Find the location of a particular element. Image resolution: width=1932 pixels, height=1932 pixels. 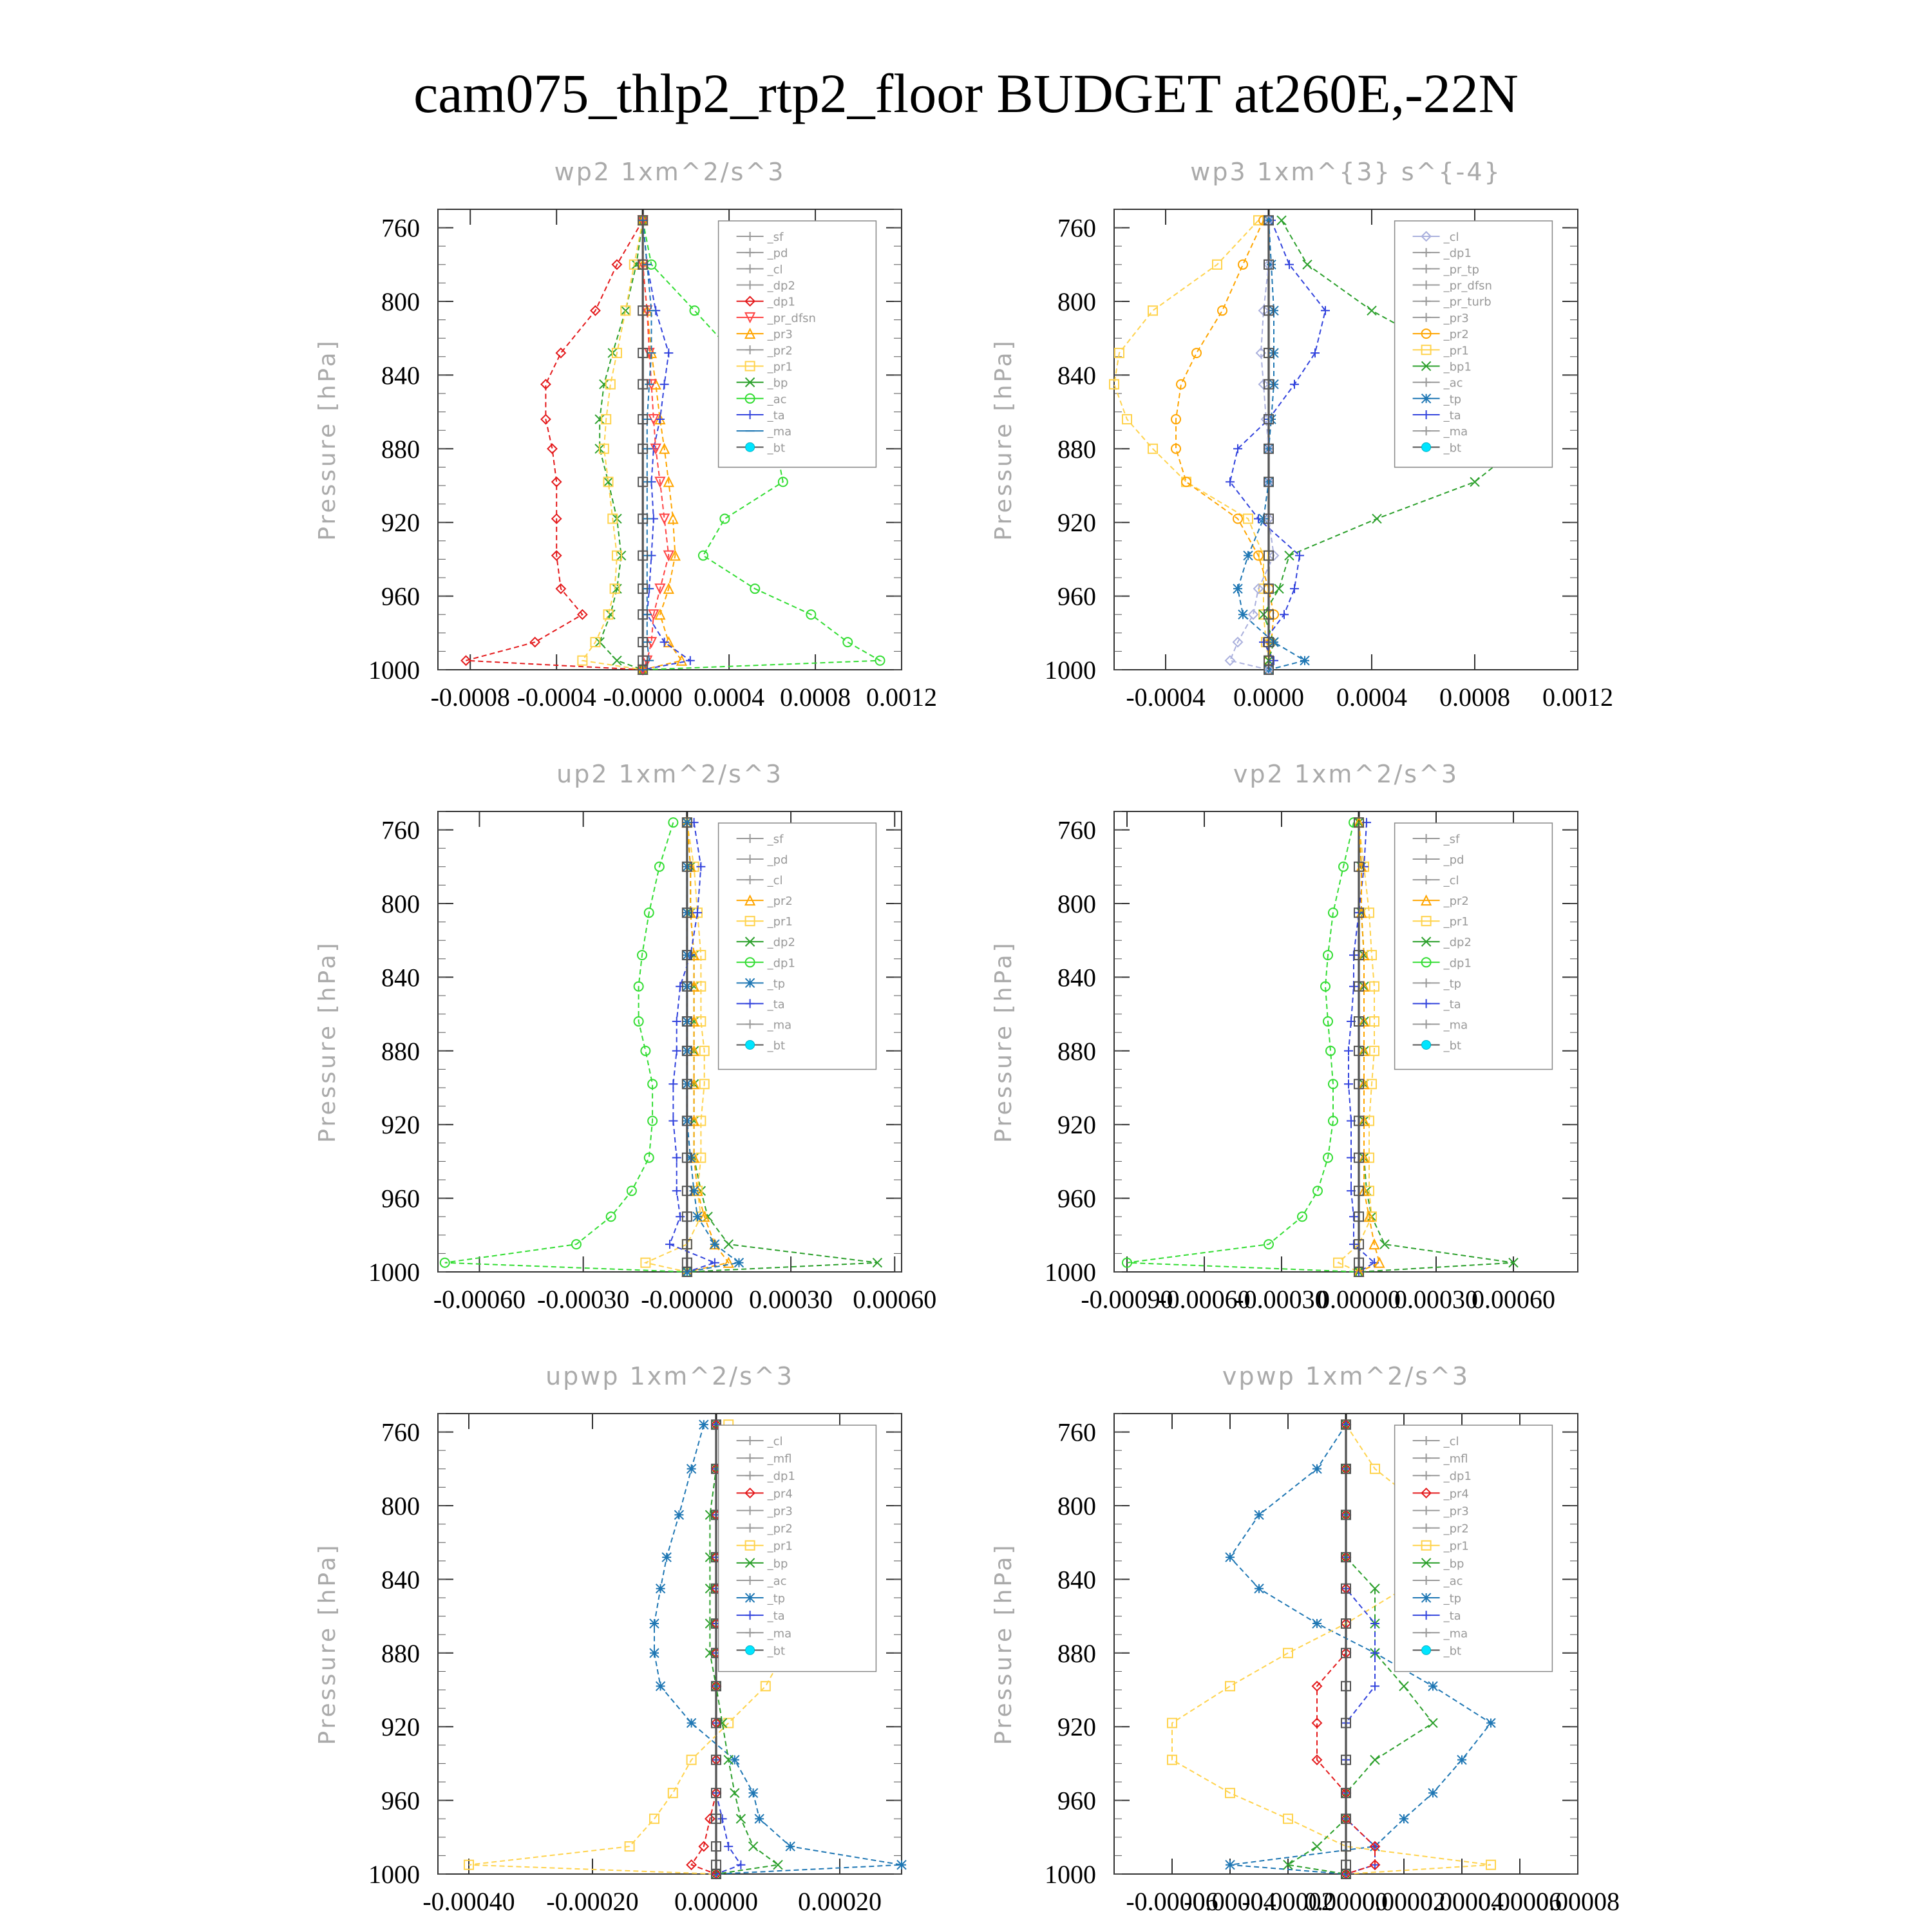

legend-label: _dp2 is located at coordinates (781, 286).